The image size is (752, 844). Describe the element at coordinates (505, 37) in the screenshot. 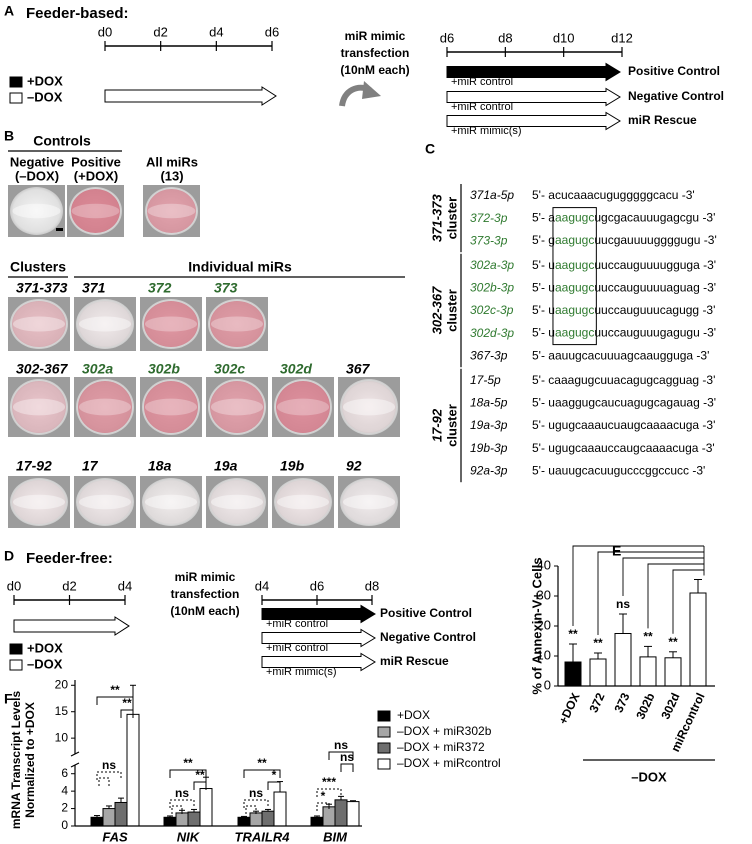

I see `day-label: d8` at that location.